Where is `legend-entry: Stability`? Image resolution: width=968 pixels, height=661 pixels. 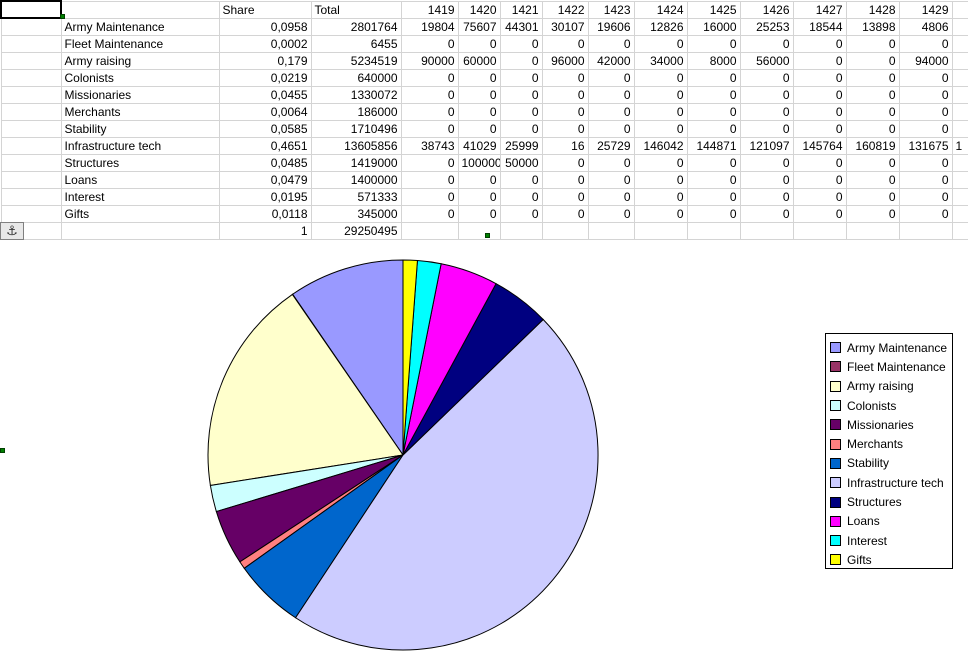
legend-entry: Stability is located at coordinates (891, 463).